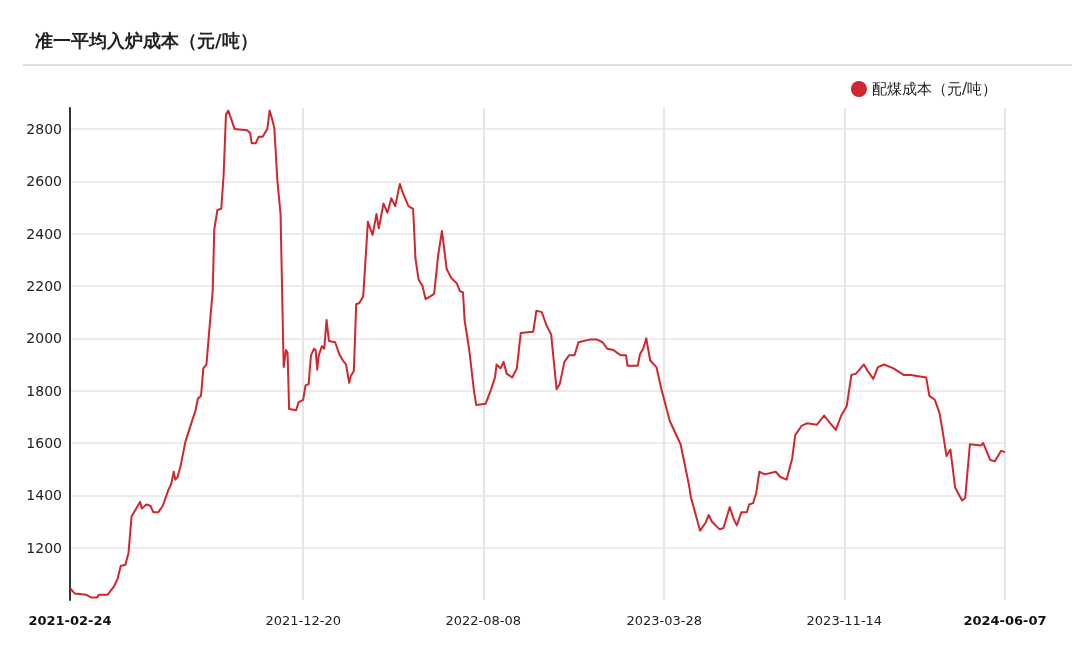  Describe the element at coordinates (934, 89) in the screenshot. I see `legend-label: 配煤成本（元/吨）` at that location.